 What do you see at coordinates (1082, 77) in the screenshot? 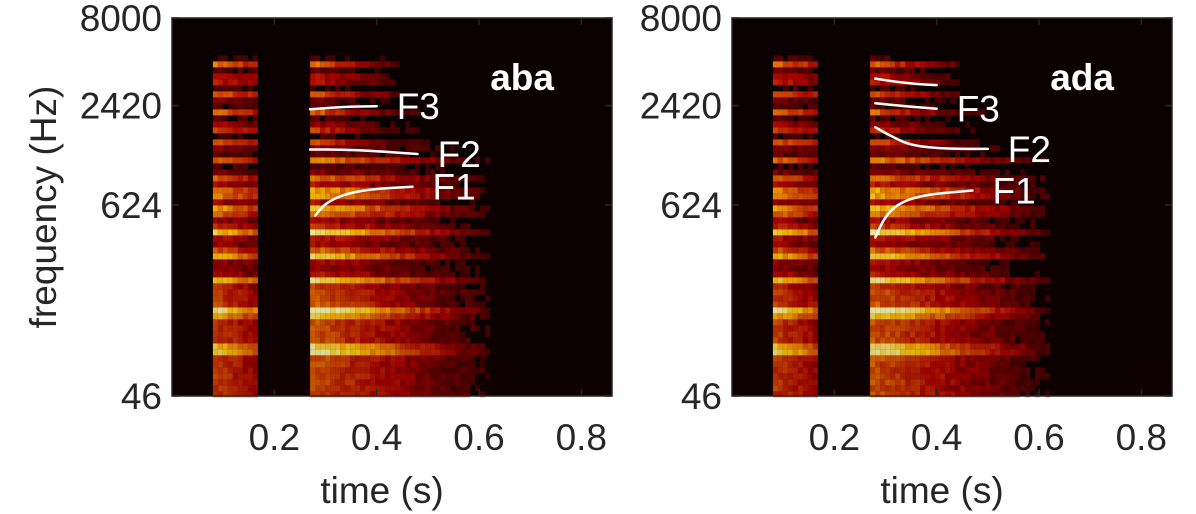
I see `panel-title: ada` at bounding box center [1082, 77].